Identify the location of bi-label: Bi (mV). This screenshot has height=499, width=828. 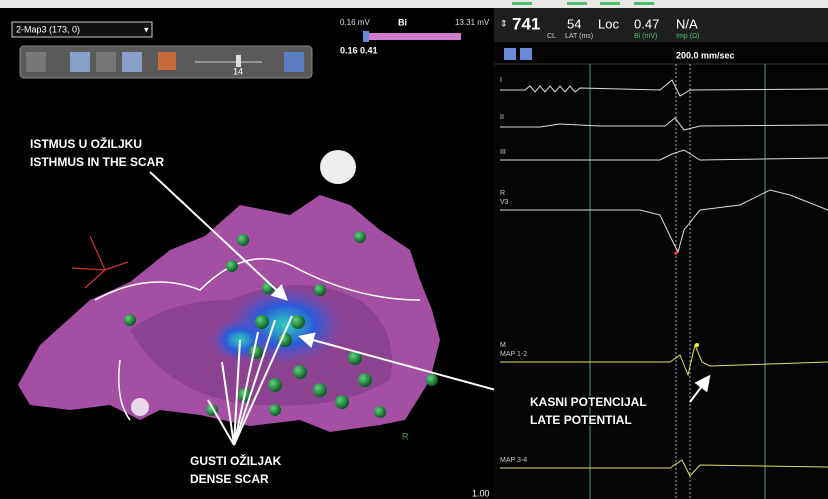
(645, 36).